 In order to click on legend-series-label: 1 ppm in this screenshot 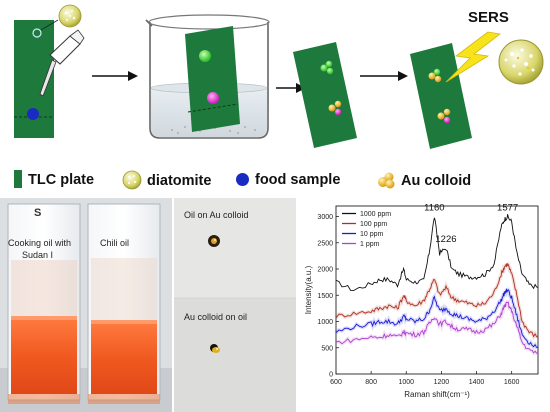, I will do `click(370, 244)`.